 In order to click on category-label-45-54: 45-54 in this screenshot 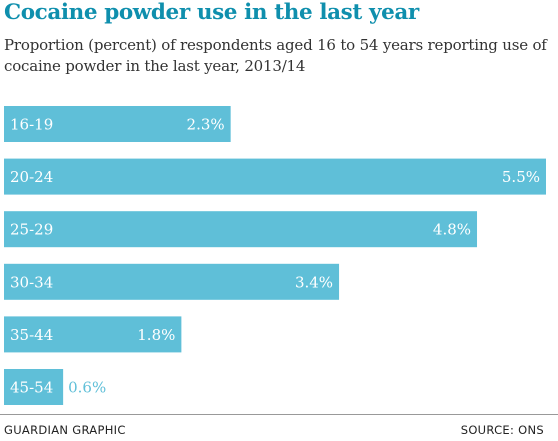, I will do `click(31, 388)`.